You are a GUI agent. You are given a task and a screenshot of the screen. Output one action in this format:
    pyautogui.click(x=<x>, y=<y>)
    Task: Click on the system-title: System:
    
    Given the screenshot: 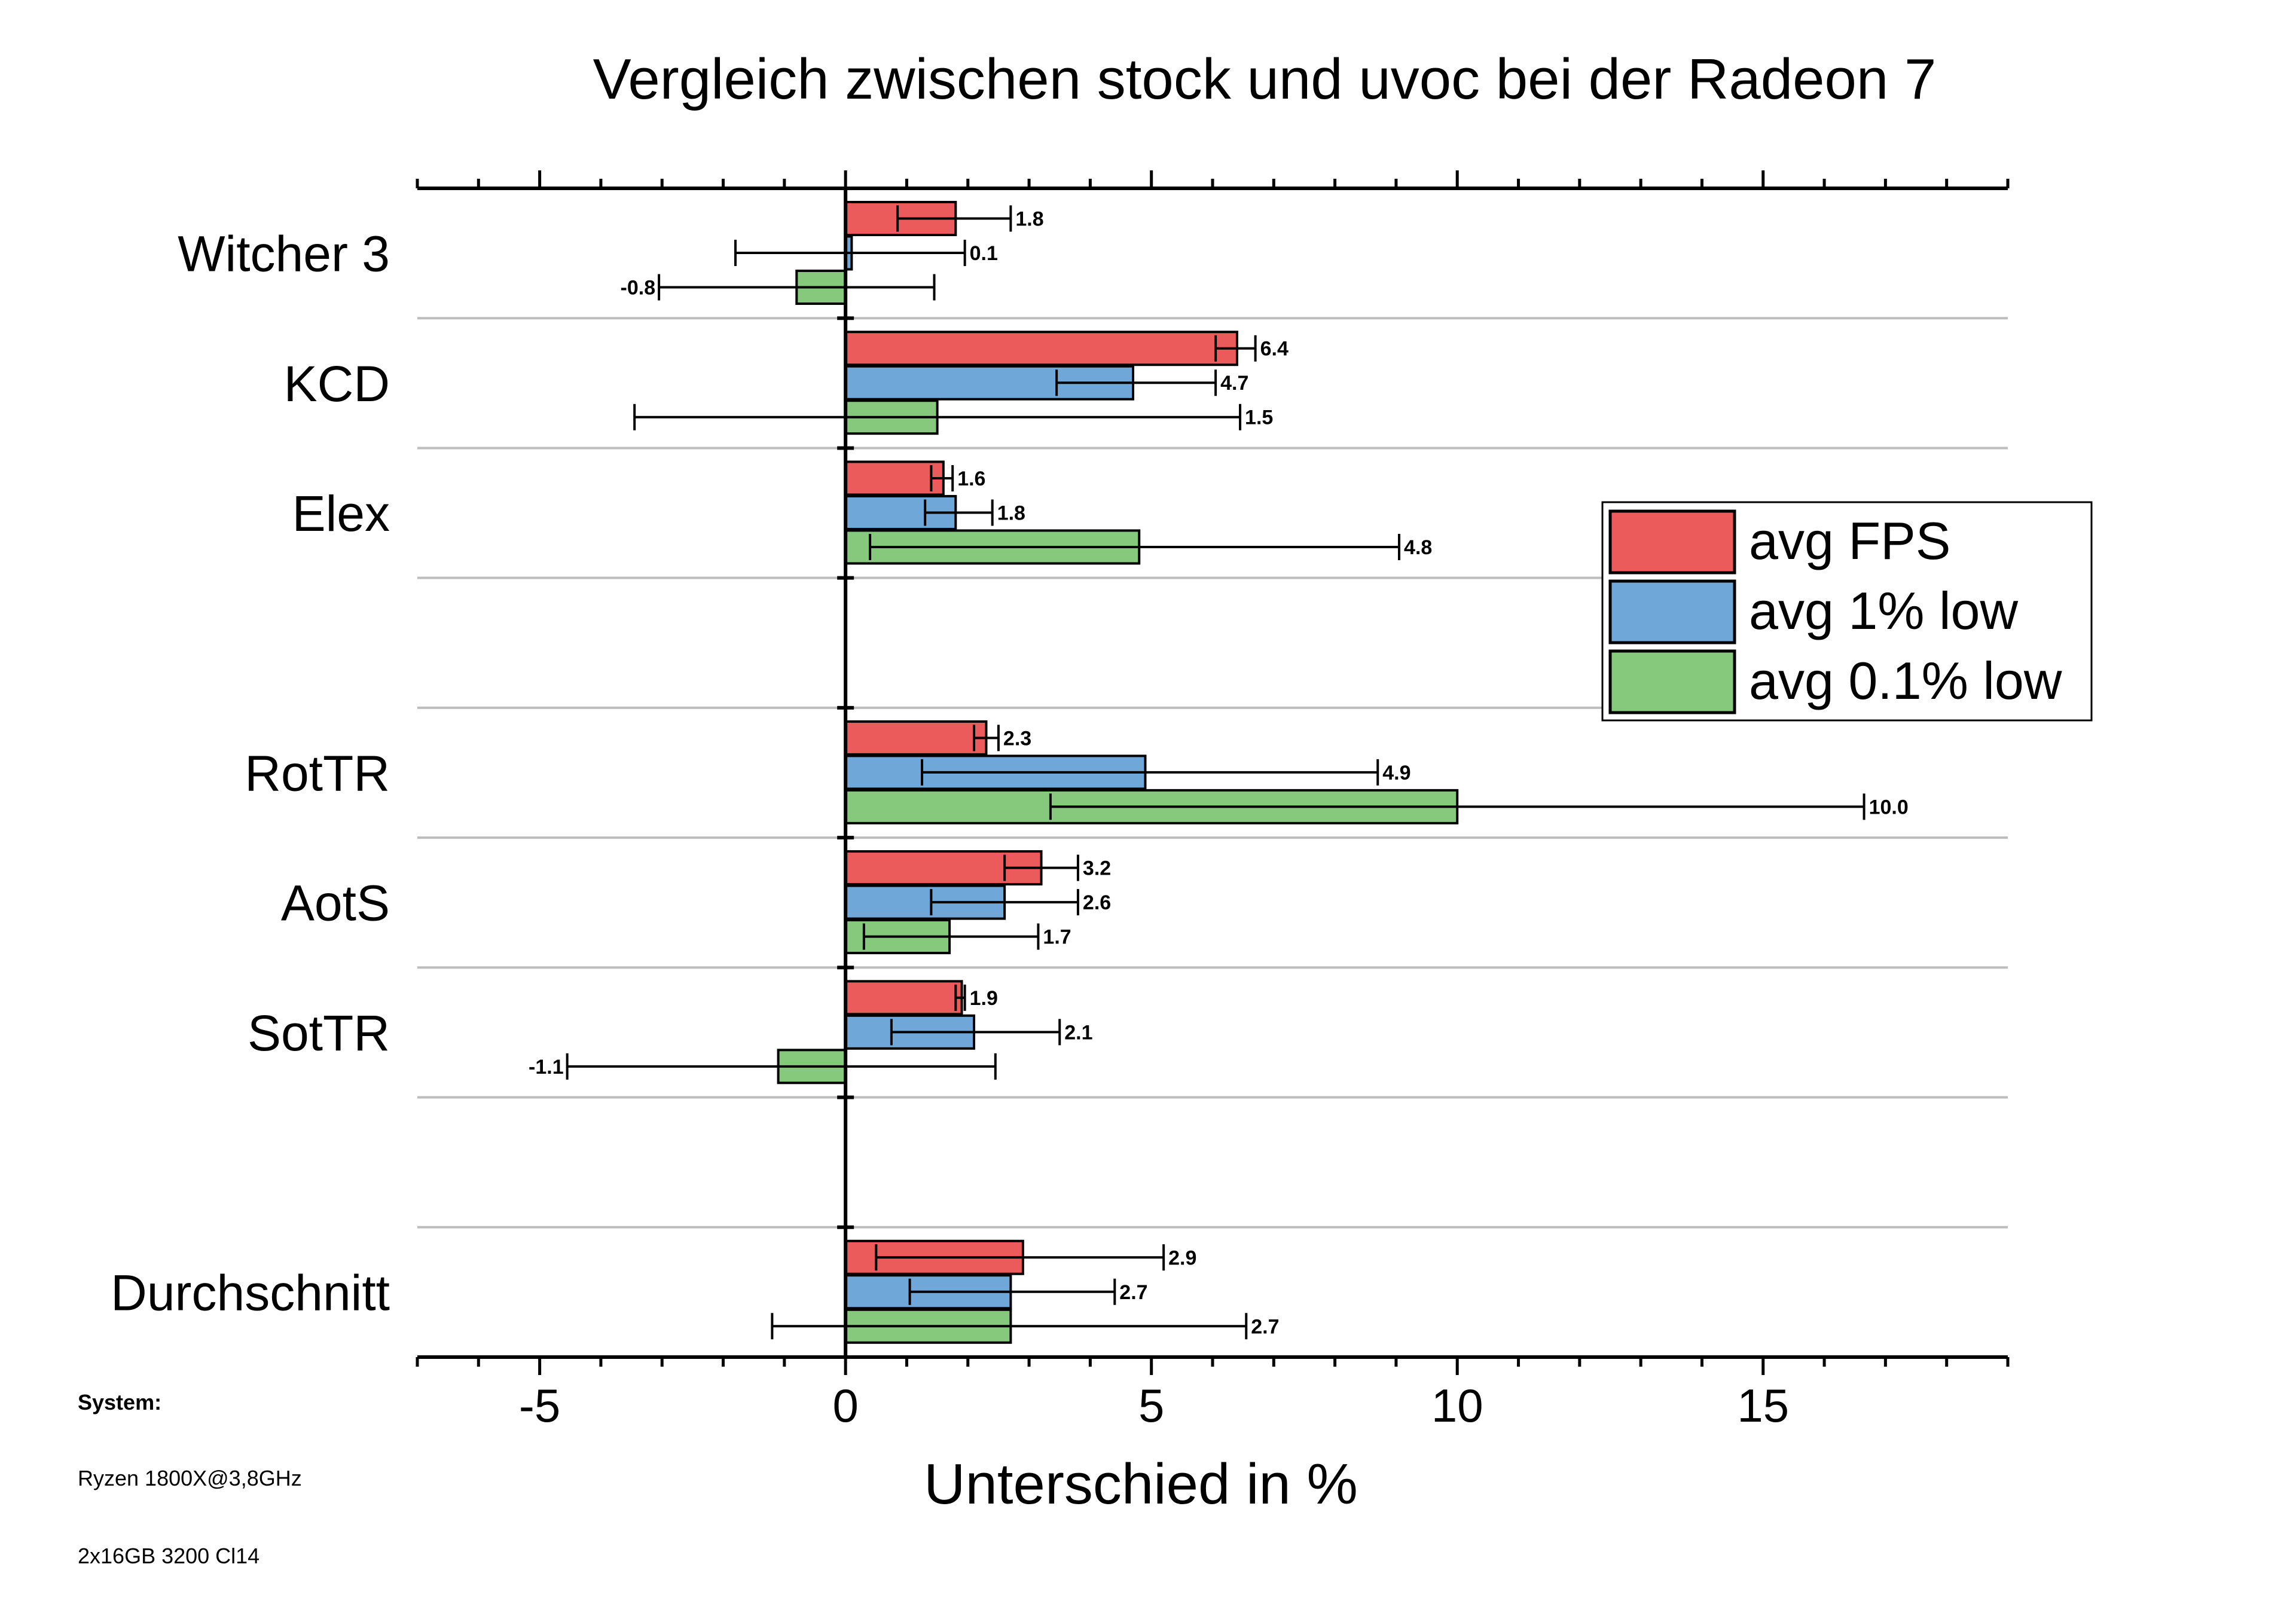 What is the action you would take?
    pyautogui.click(x=120, y=1402)
    